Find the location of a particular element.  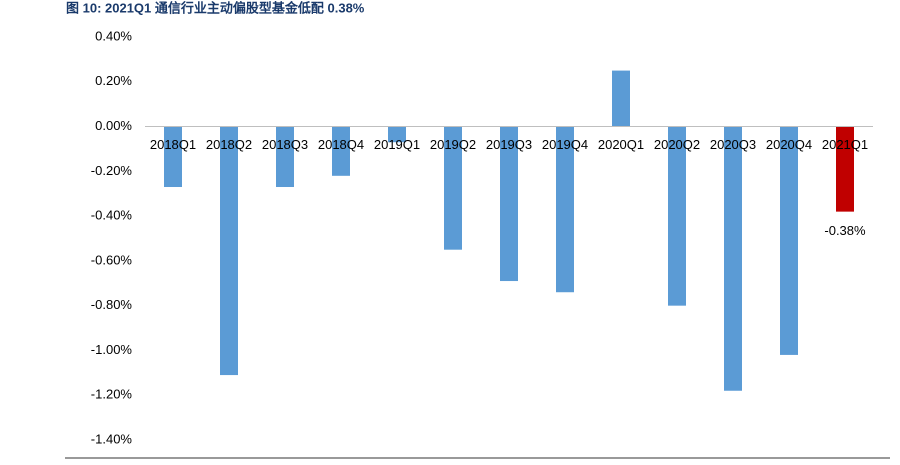

x-tick-label: 2019Q3 is located at coordinates (509, 144).